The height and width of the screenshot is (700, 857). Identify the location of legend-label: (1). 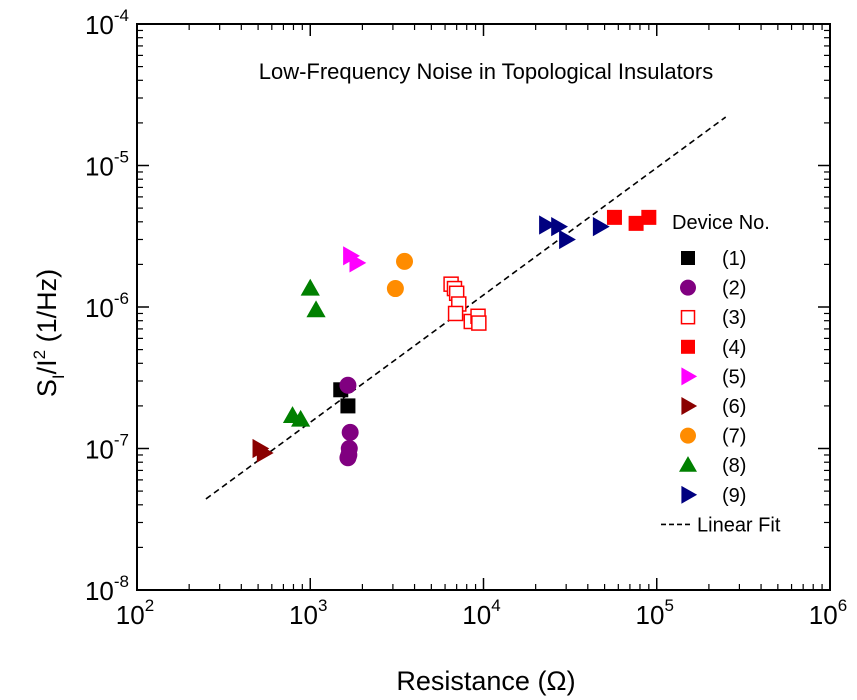
(734, 259).